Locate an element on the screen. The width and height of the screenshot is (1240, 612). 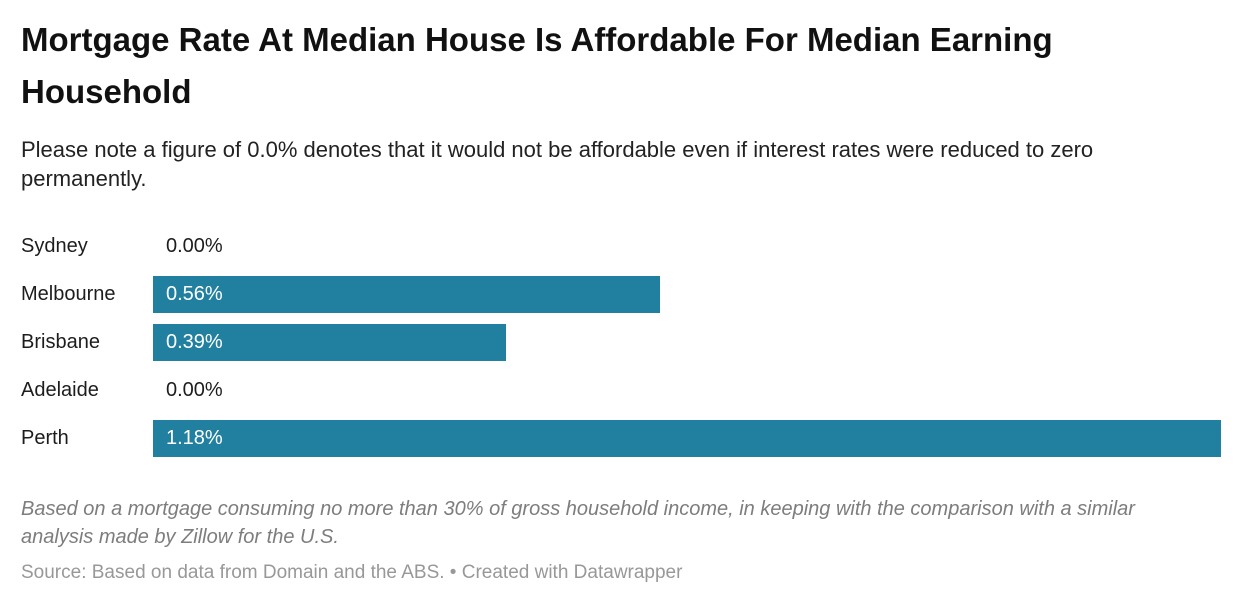
chart-row: Sydney 0.00% is located at coordinates (621, 246).